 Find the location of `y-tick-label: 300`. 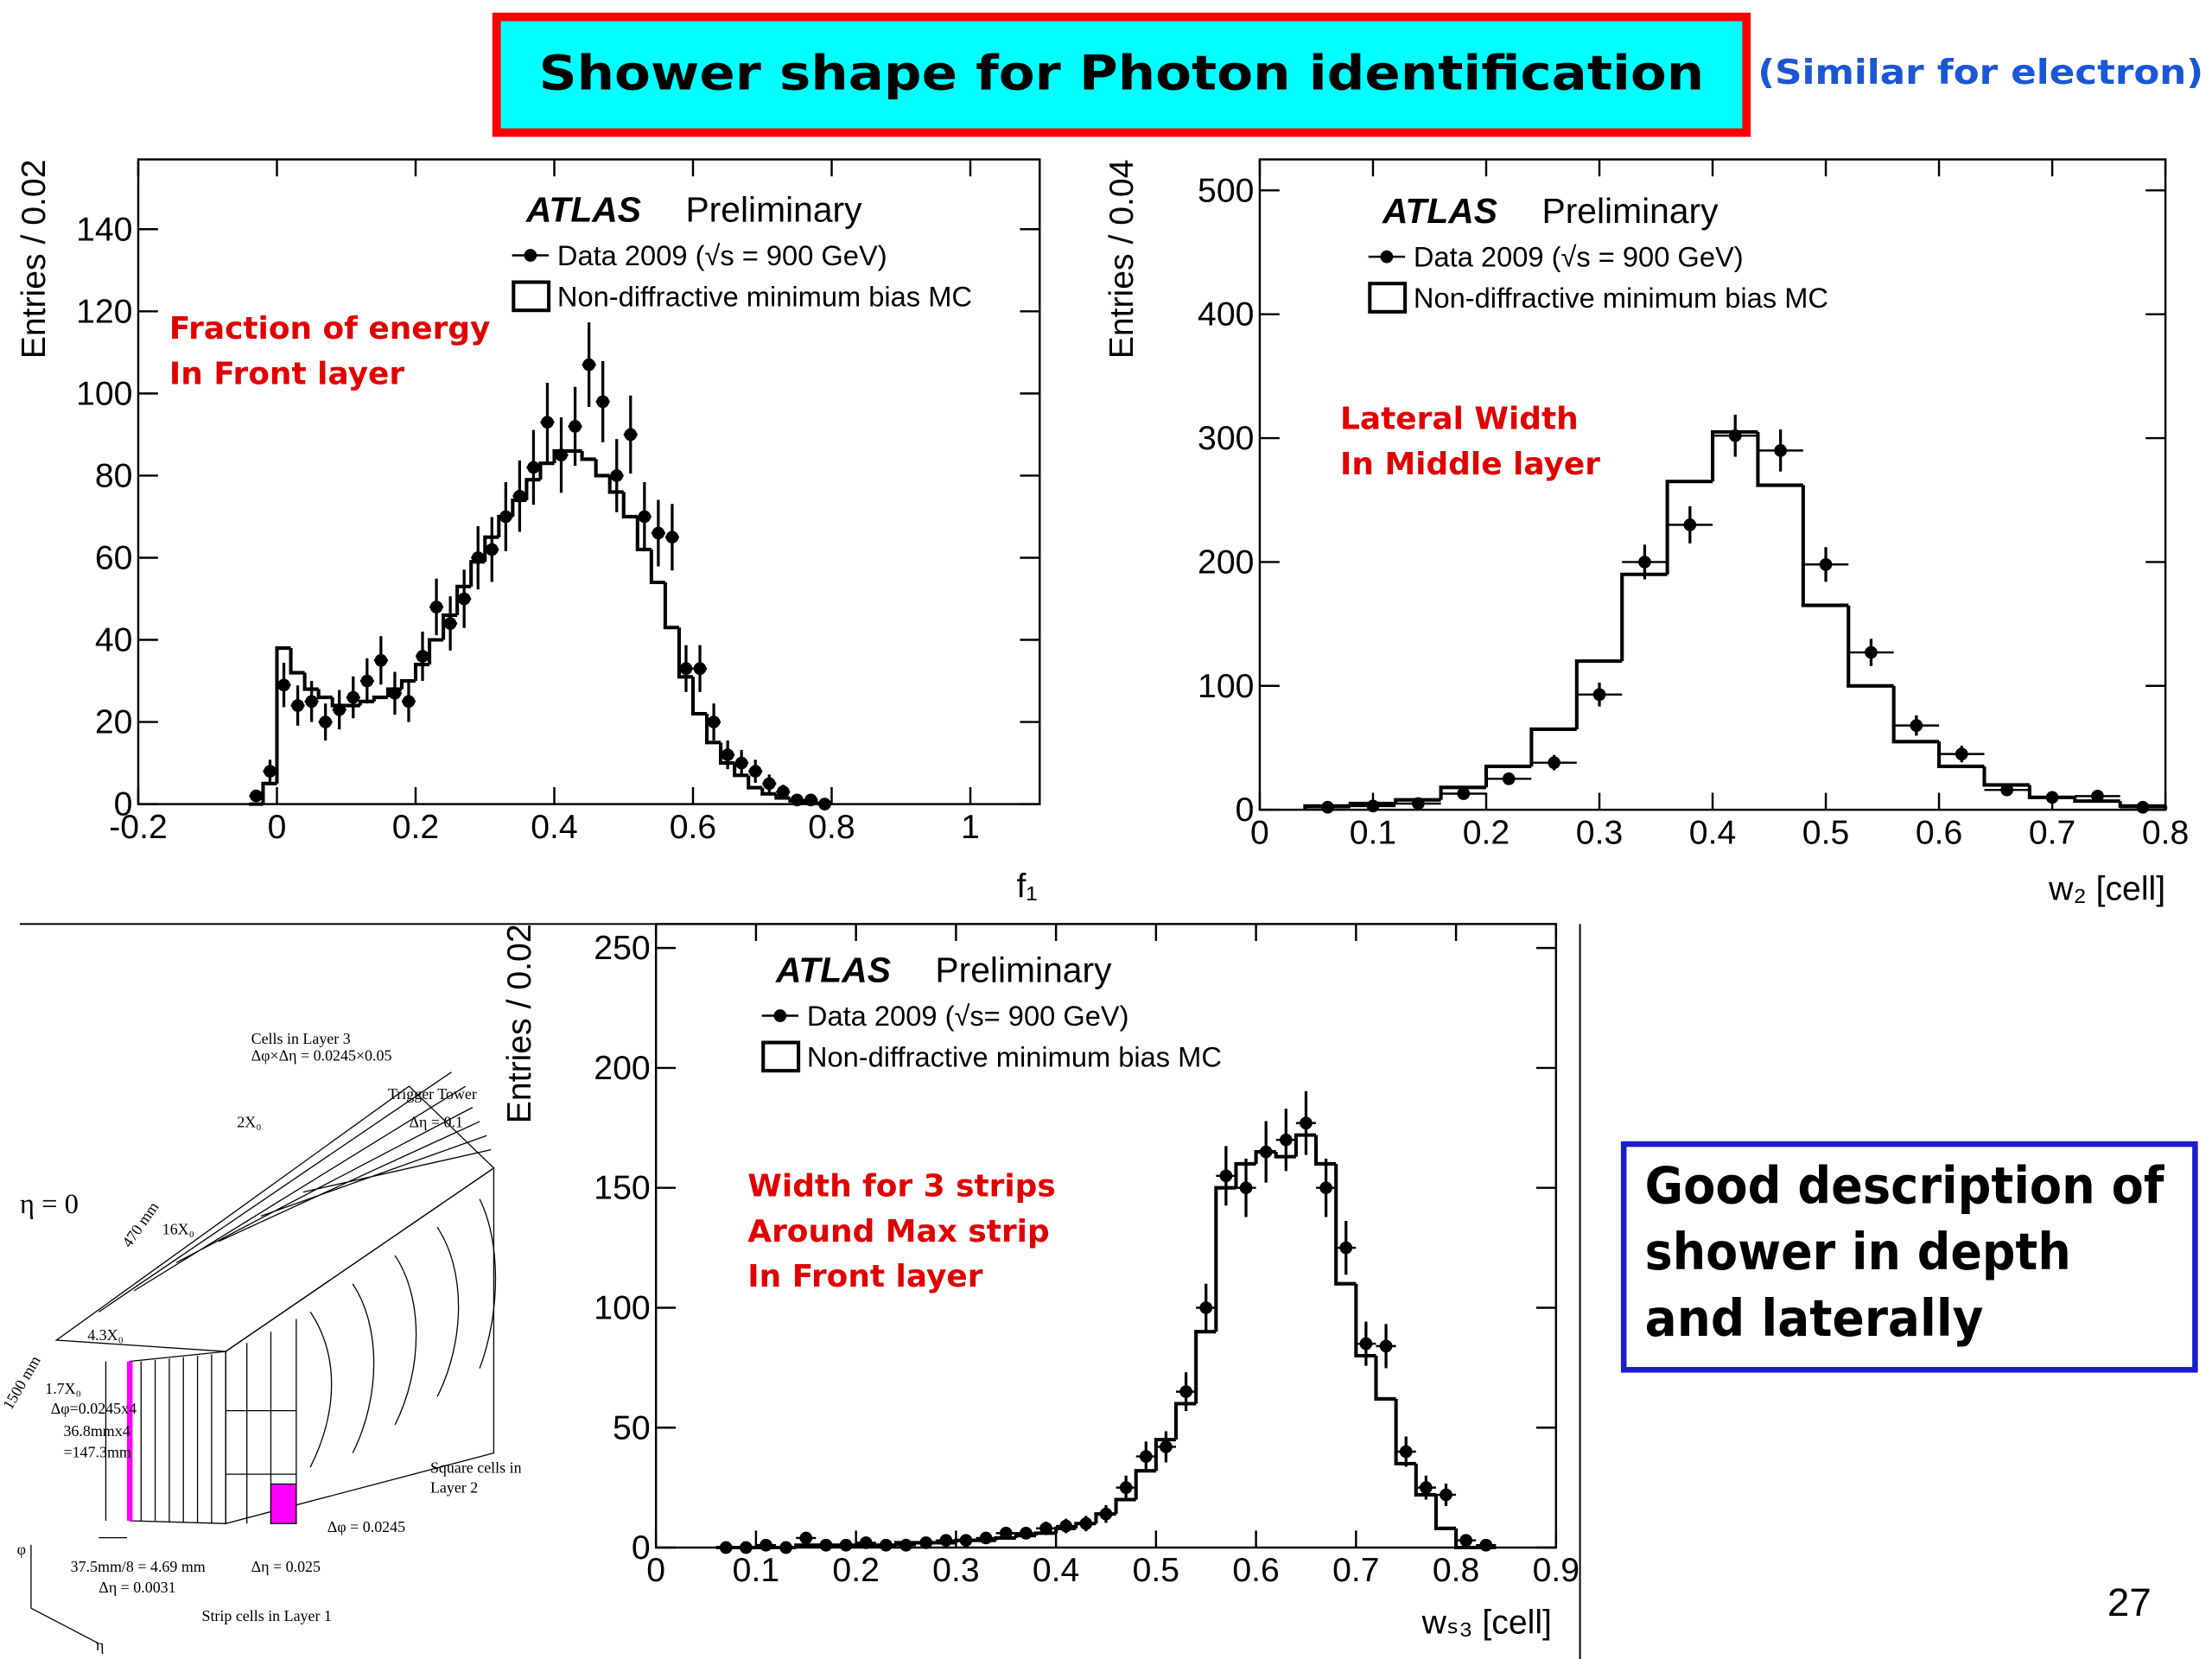

y-tick-label: 300 is located at coordinates (1226, 438).